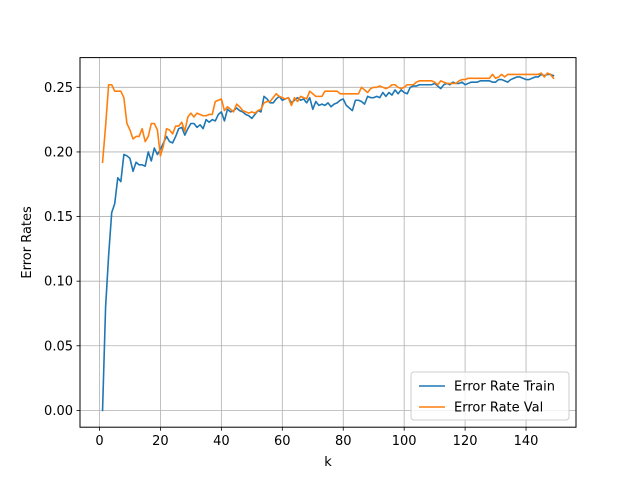  I want to click on y-tick-label: 0.15, so click(58, 217).